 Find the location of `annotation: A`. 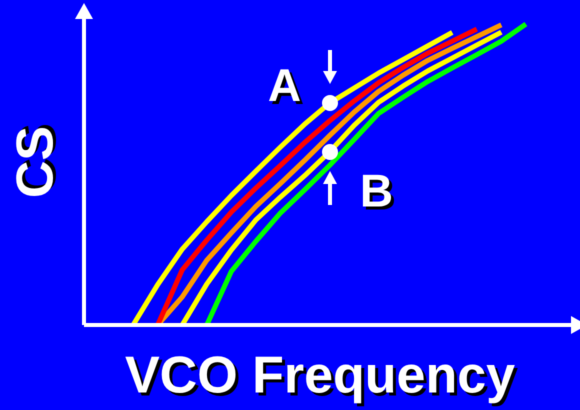

annotation: A is located at coordinates (287, 88).